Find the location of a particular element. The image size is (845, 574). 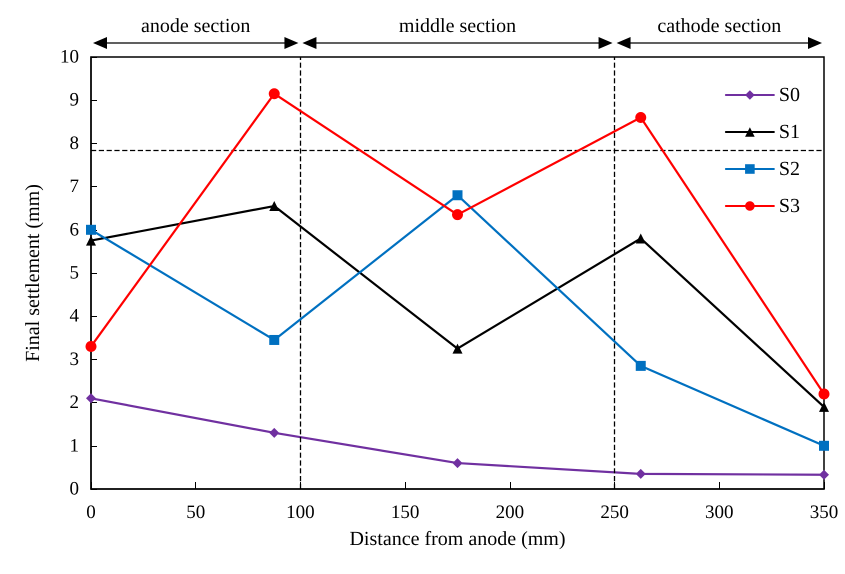

legend-label: S0 is located at coordinates (789, 95).